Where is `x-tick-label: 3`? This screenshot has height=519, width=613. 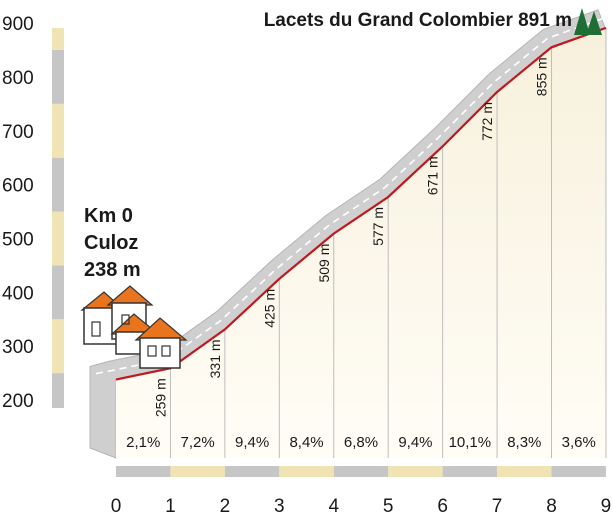 x-tick-label: 3 is located at coordinates (279, 506).